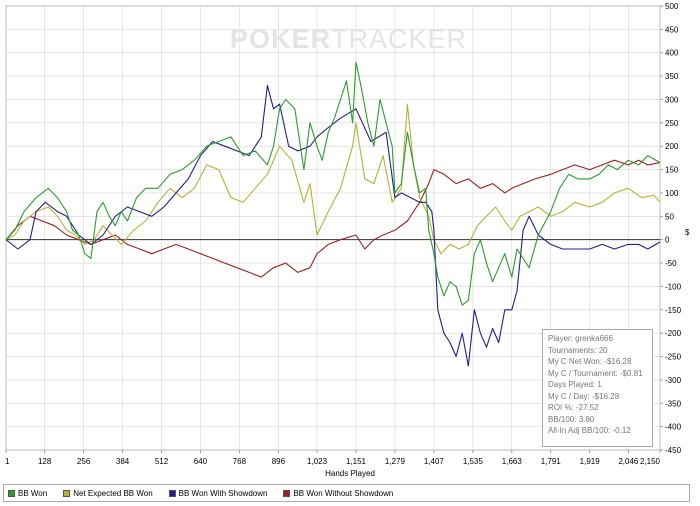 The image size is (700, 506). I want to click on y-tick-label: 300, so click(672, 99).